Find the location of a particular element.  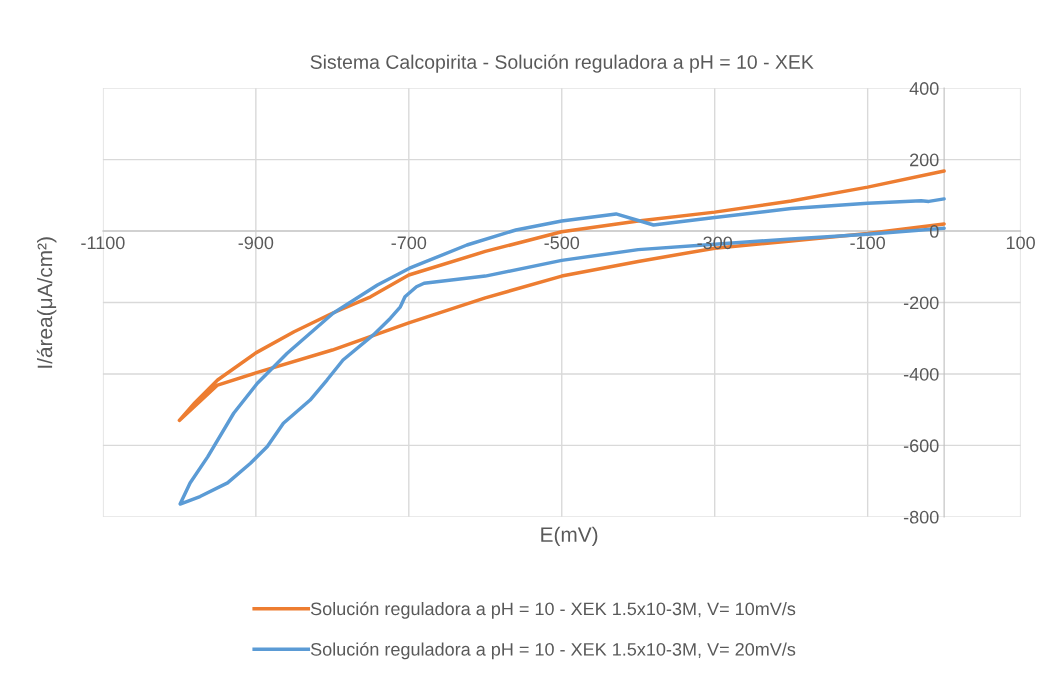

x-tick-label: -500 is located at coordinates (562, 243).